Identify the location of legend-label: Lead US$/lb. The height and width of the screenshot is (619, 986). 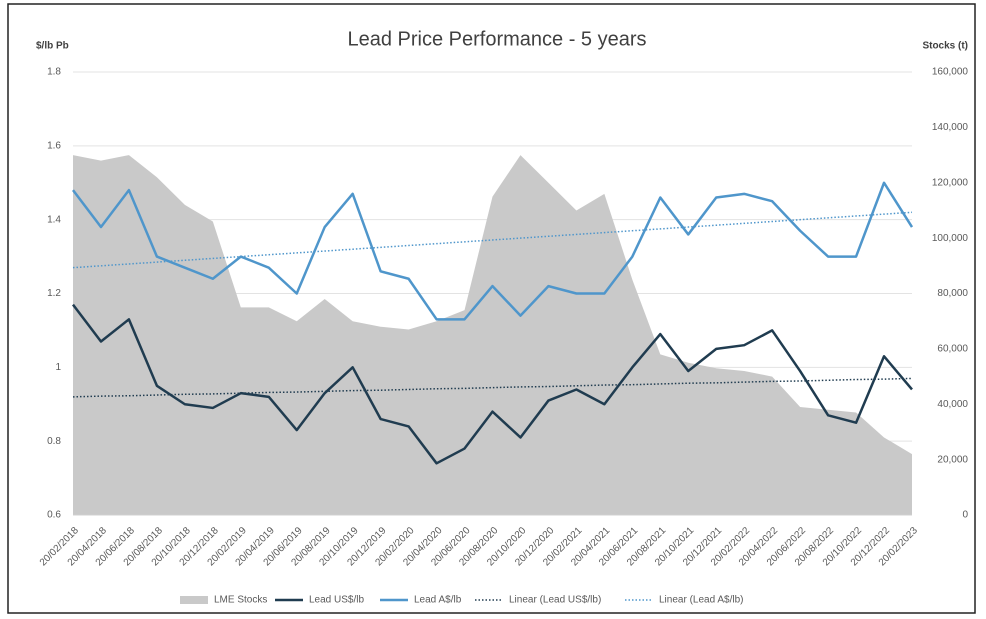
(336, 600).